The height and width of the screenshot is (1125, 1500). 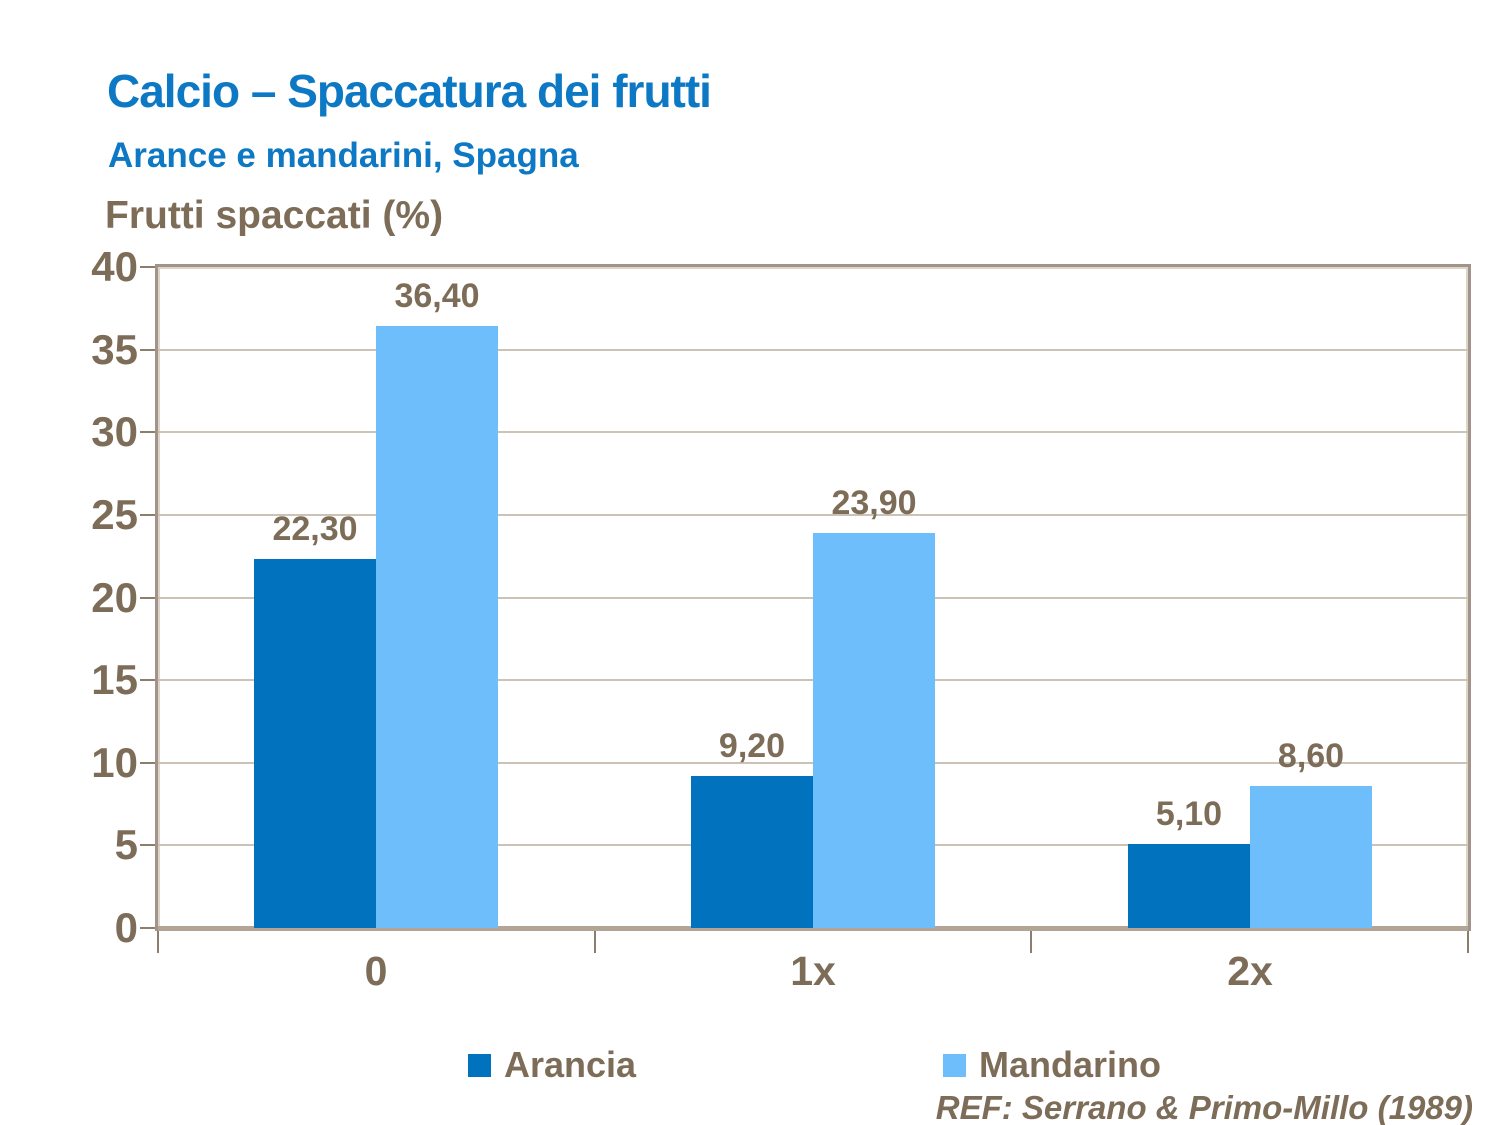 What do you see at coordinates (874, 503) in the screenshot?
I see `bar-value-label-mandarino-1x: 23,90` at bounding box center [874, 503].